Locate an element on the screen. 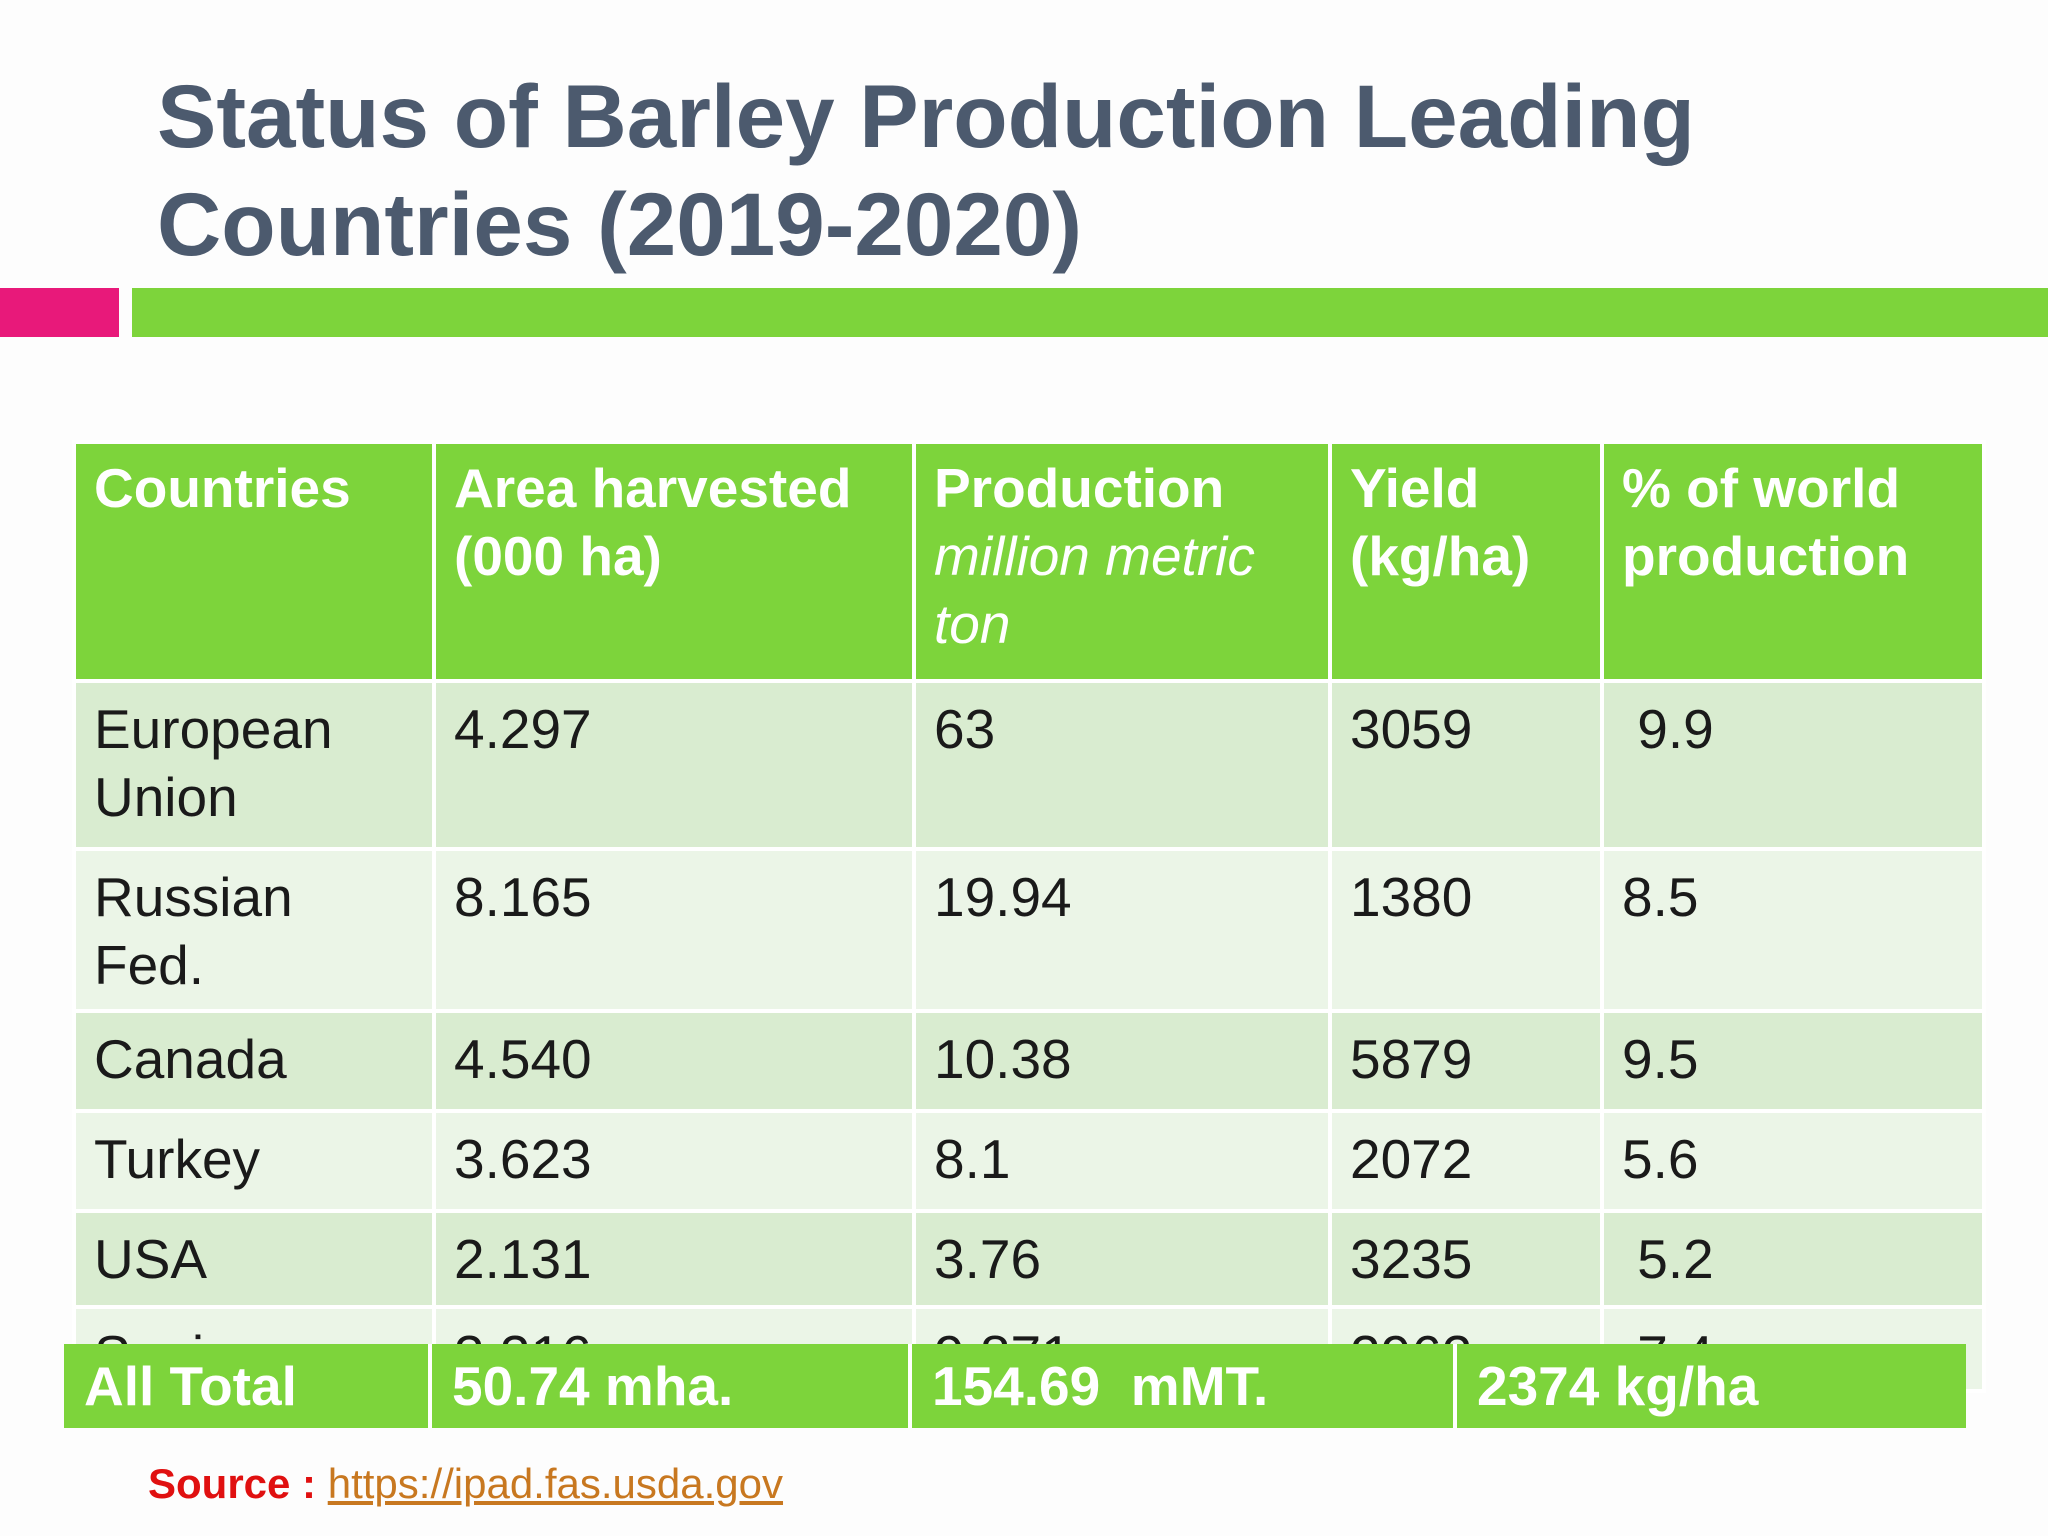 The height and width of the screenshot is (1536, 2048). header-world-share: % of world production is located at coordinates (1793, 561).